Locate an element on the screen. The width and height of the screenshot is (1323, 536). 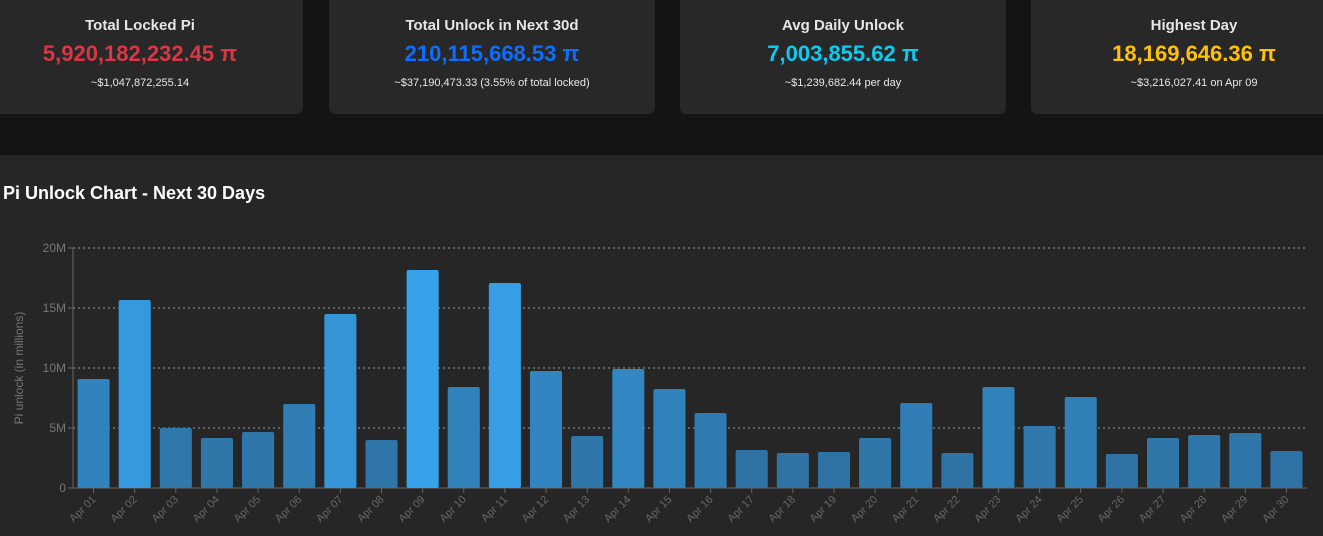
x-tick-label: Apr 15 is located at coordinates (658, 509).